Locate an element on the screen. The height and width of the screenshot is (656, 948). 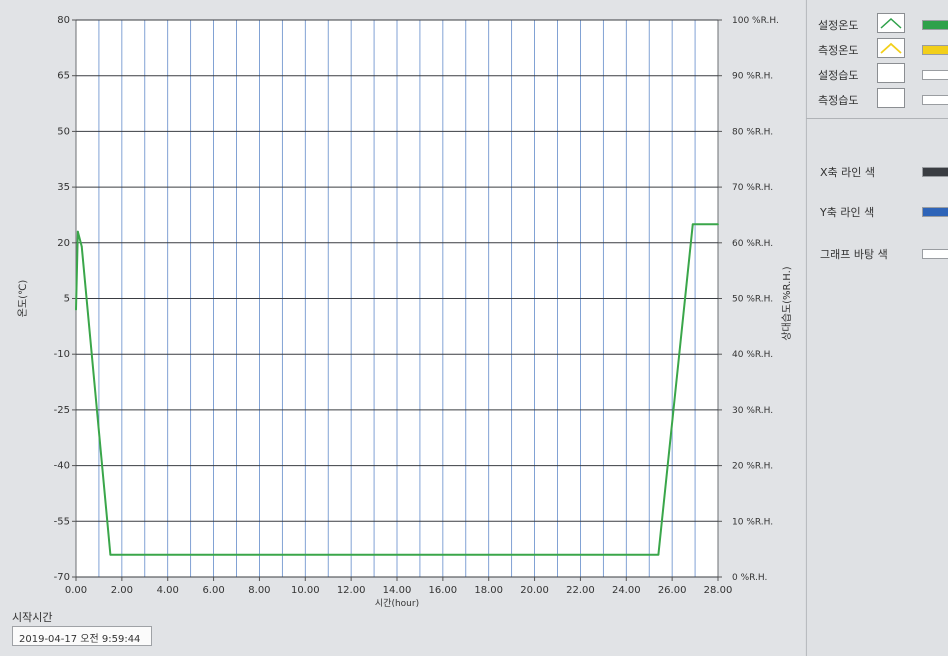
y-right-tick-label: 90 %R.H. is located at coordinates (752, 77).